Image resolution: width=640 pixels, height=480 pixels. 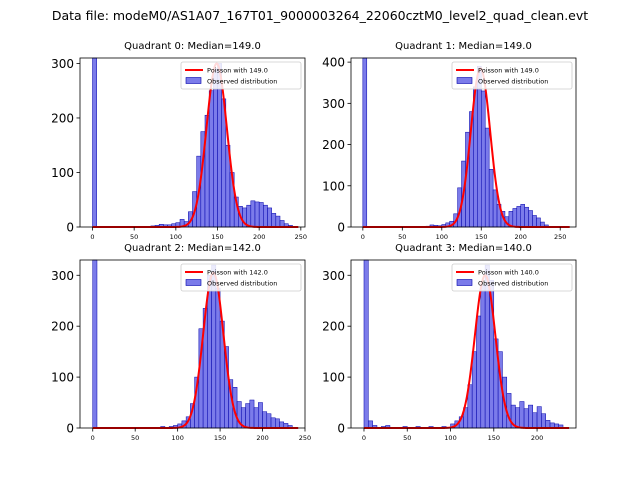 What do you see at coordinates (333, 276) in the screenshot?
I see `quadrant-3-ytick-label-300: 300` at bounding box center [333, 276].